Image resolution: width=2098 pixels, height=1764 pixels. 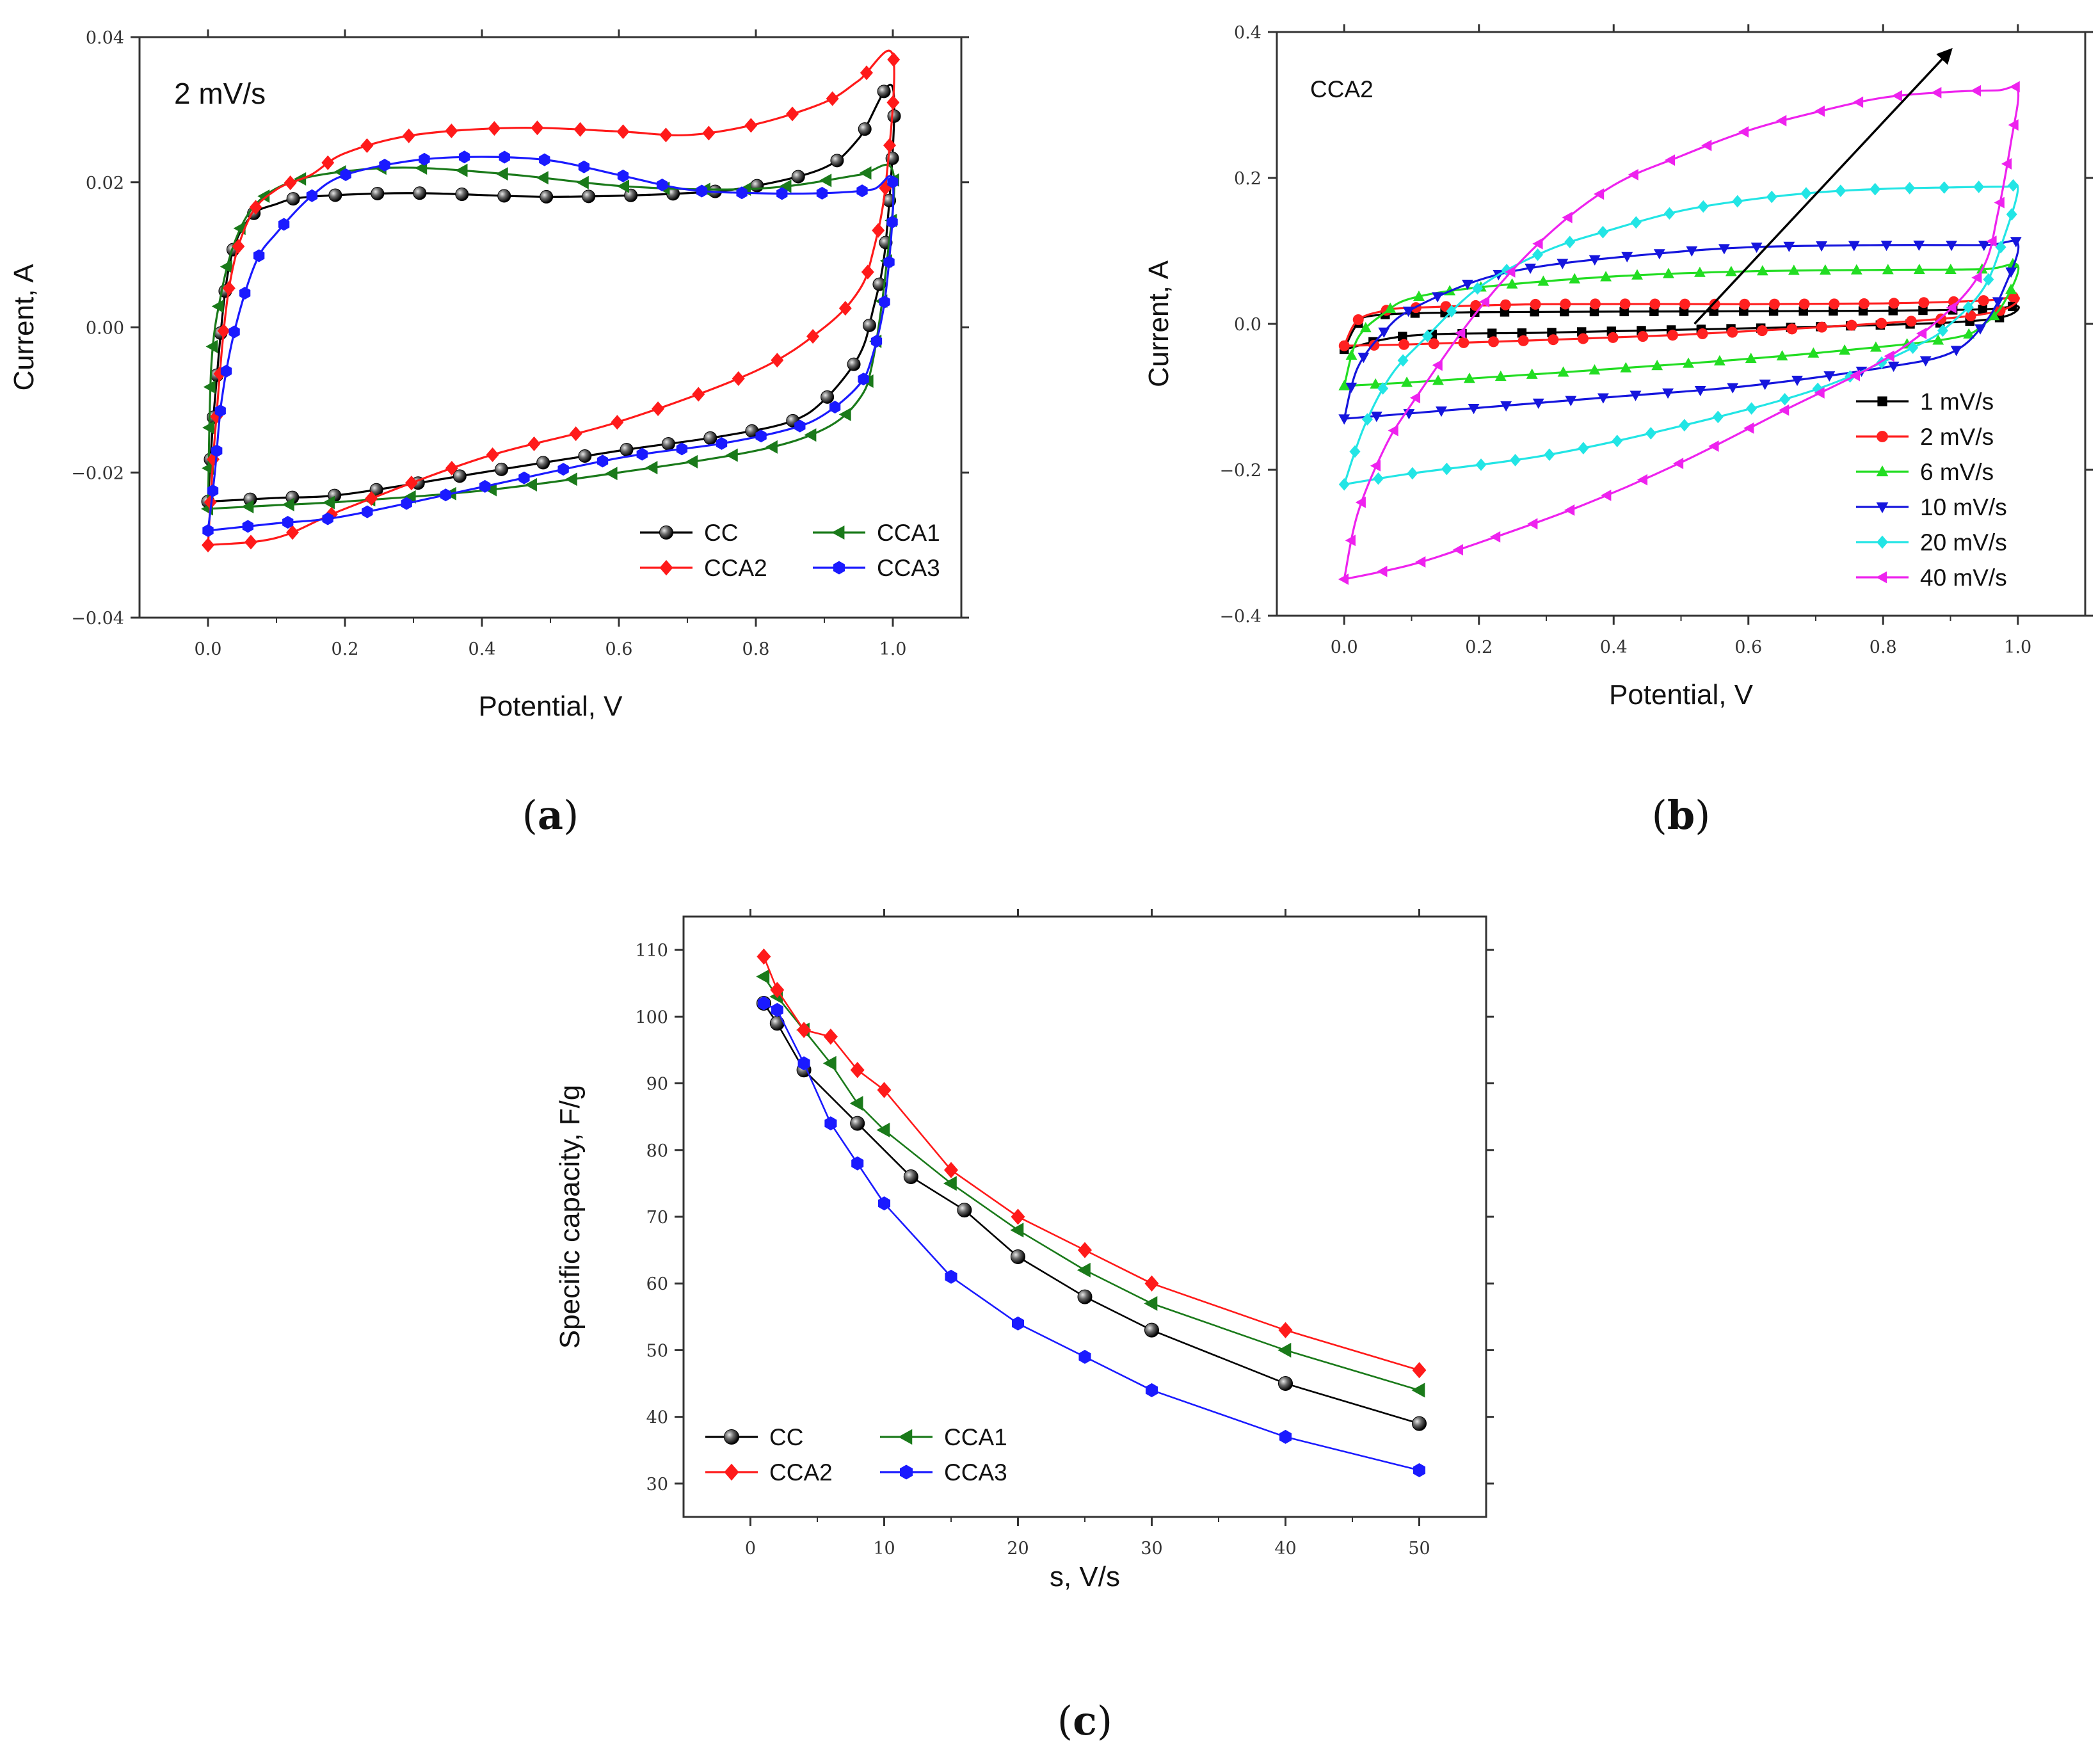 What do you see at coordinates (105, 38) in the screenshot?
I see `y-tick-label: 0.04` at bounding box center [105, 38].